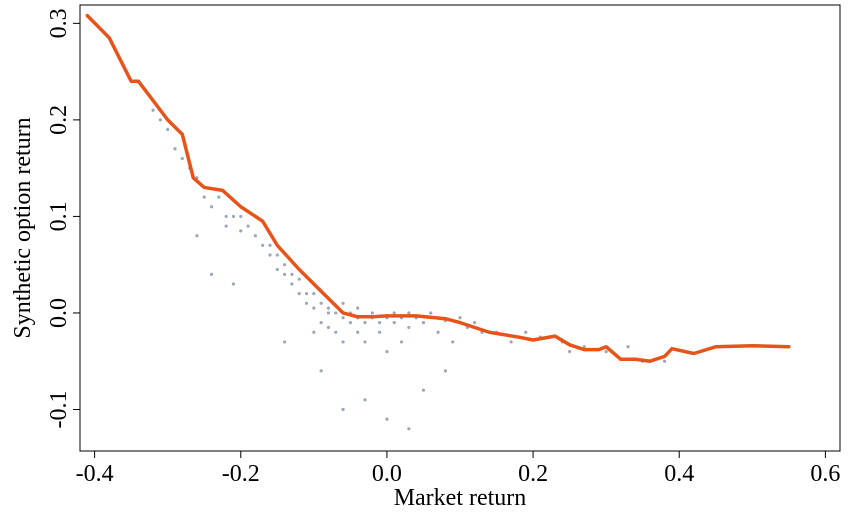 This screenshot has width=849, height=526. What do you see at coordinates (59, 23) in the screenshot?
I see `y-tick-label: 0.3` at bounding box center [59, 23].